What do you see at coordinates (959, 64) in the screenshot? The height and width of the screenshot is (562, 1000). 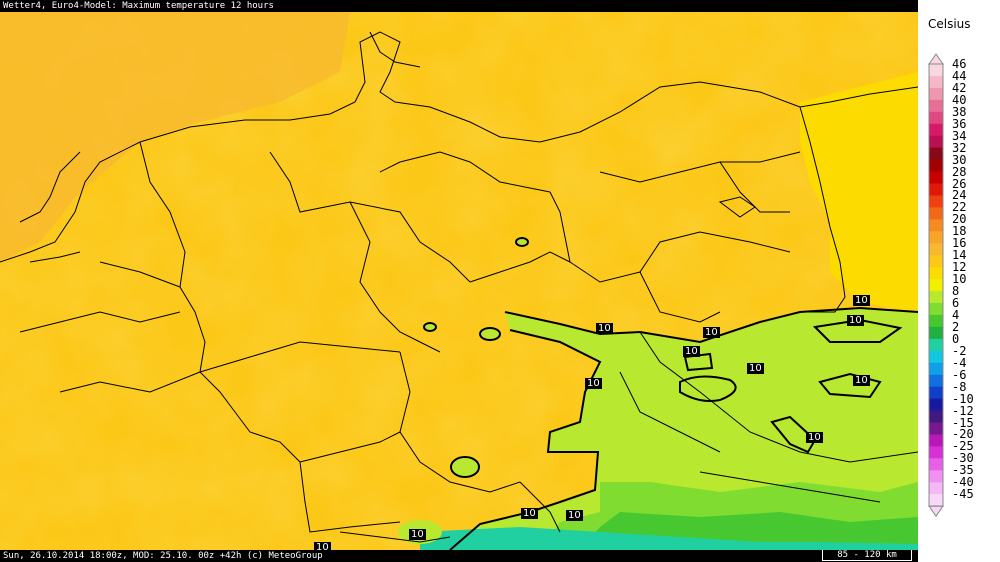 I see `legend-value: 46` at bounding box center [959, 64].